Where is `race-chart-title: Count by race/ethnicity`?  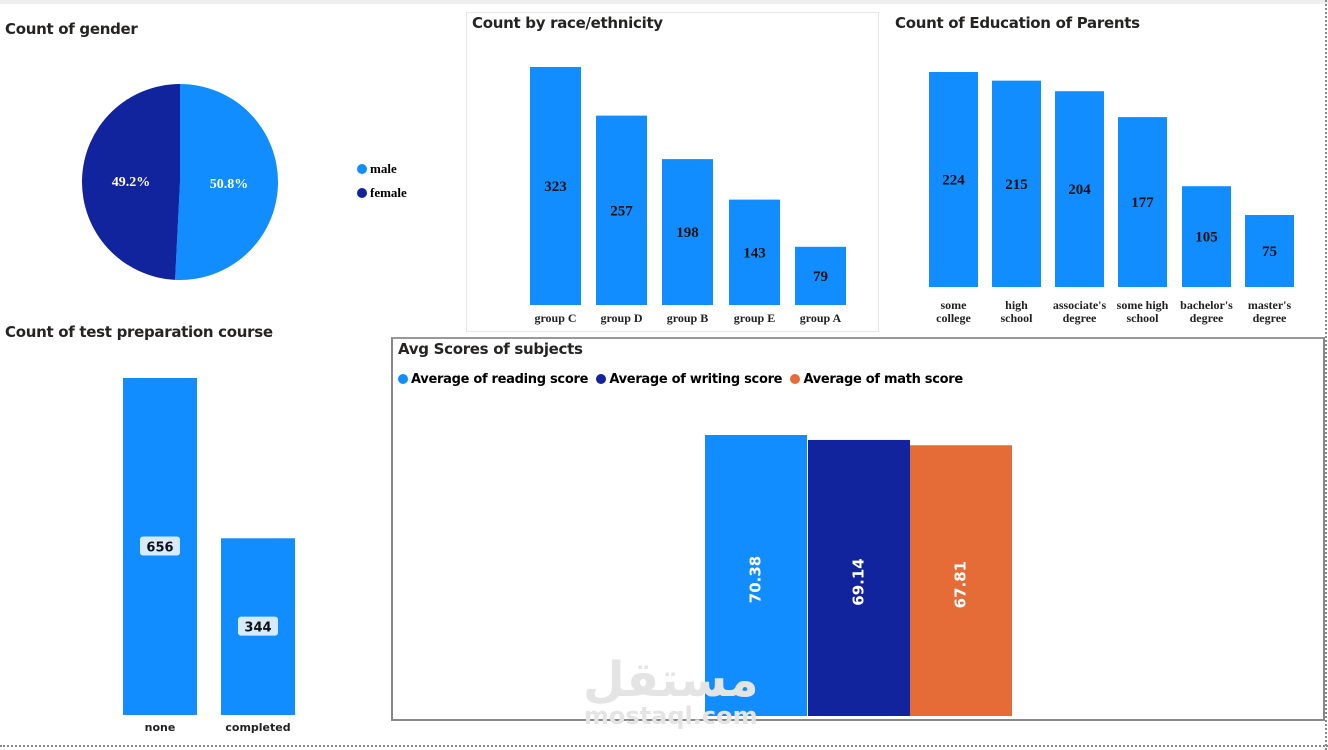 race-chart-title: Count by race/ethnicity is located at coordinates (567, 23).